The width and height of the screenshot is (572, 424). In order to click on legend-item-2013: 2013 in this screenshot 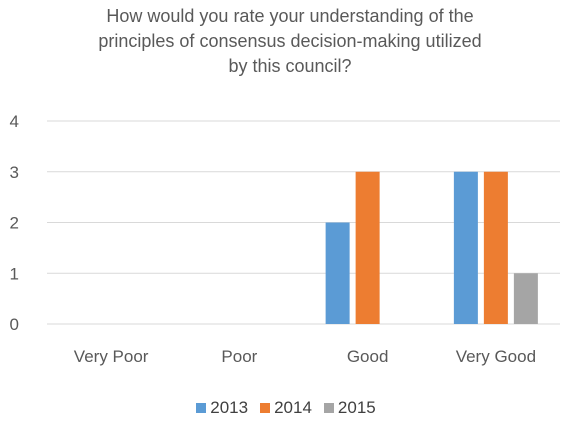, I will do `click(222, 408)`.